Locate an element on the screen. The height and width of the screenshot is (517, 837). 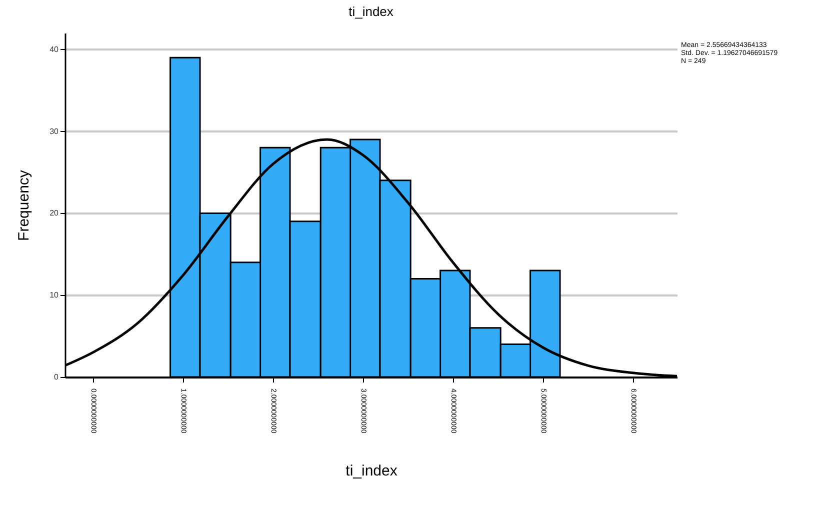
chart-title: ti_index is located at coordinates (371, 11).